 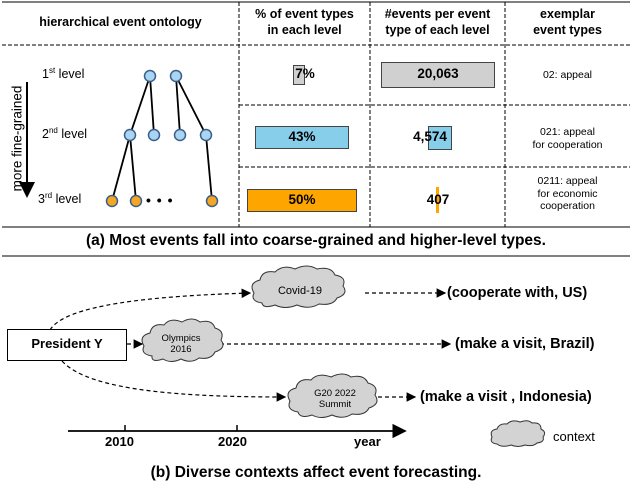 What do you see at coordinates (367, 441) in the screenshot?
I see `year-axis-label: year` at bounding box center [367, 441].